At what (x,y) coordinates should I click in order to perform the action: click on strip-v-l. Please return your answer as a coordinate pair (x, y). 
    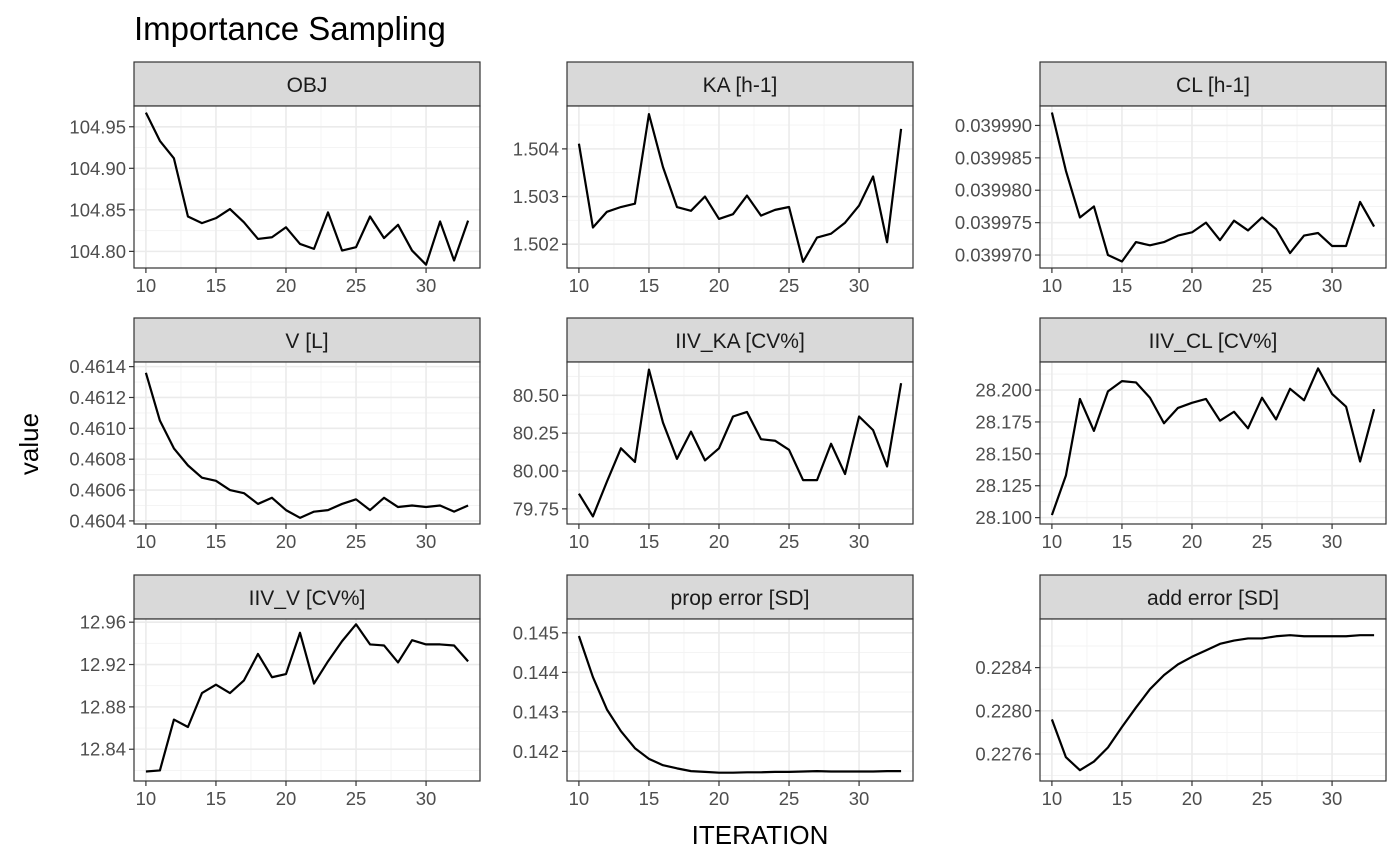
    Looking at the image, I should click on (307, 340).